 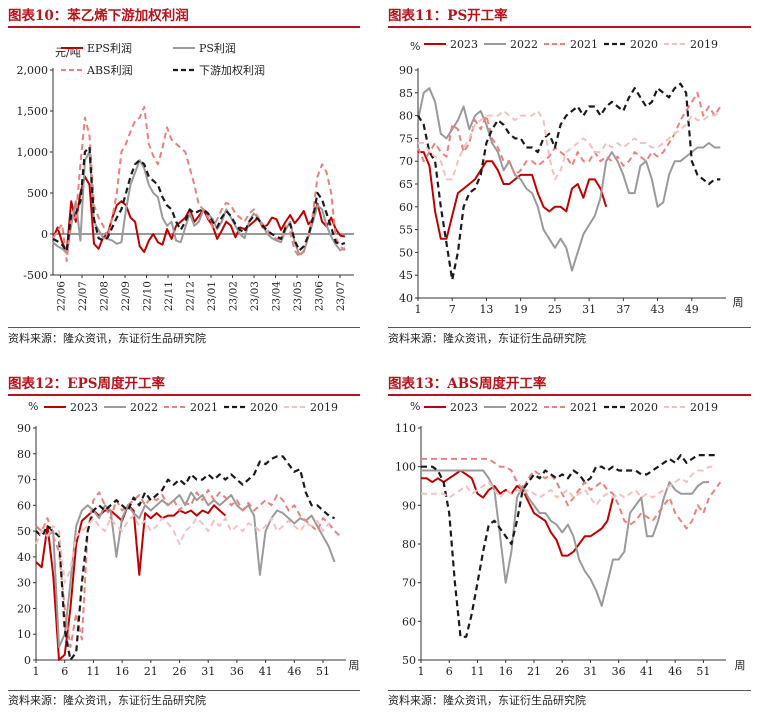 I want to click on x-tick-label: 23/01, so click(x=212, y=296).